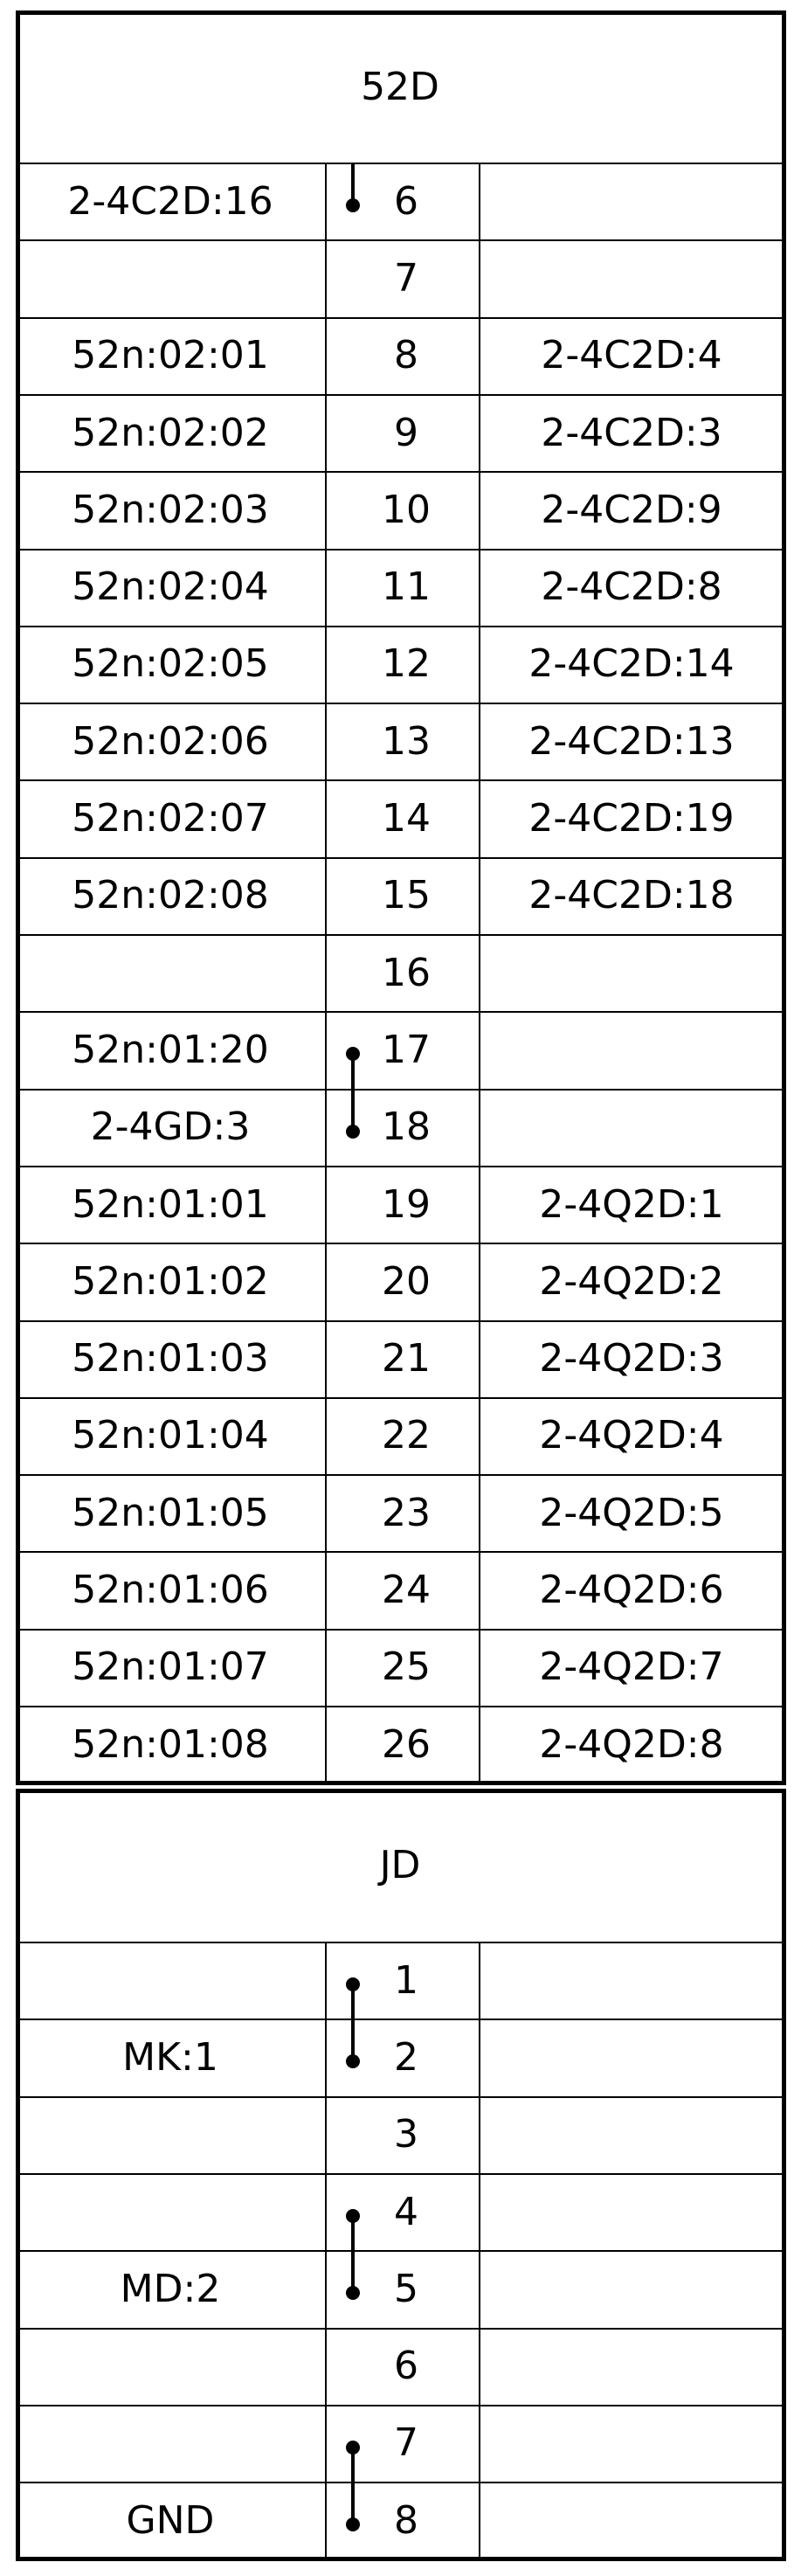  Describe the element at coordinates (402, 817) in the screenshot. I see `terminal-number: 14` at that location.